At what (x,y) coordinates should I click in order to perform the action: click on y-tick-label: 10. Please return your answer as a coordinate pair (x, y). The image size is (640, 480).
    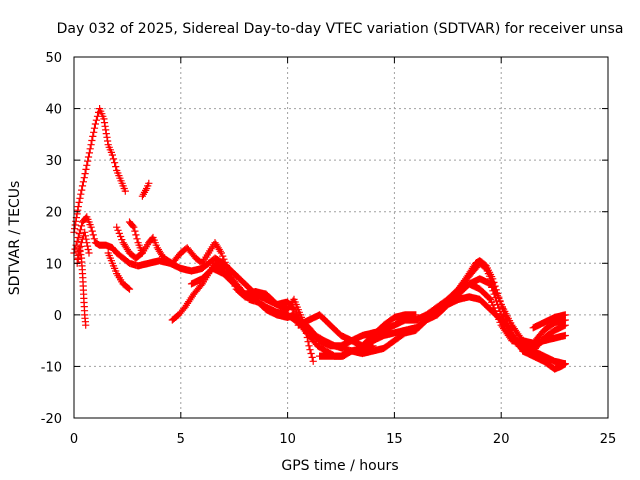
    Looking at the image, I should click on (53, 264).